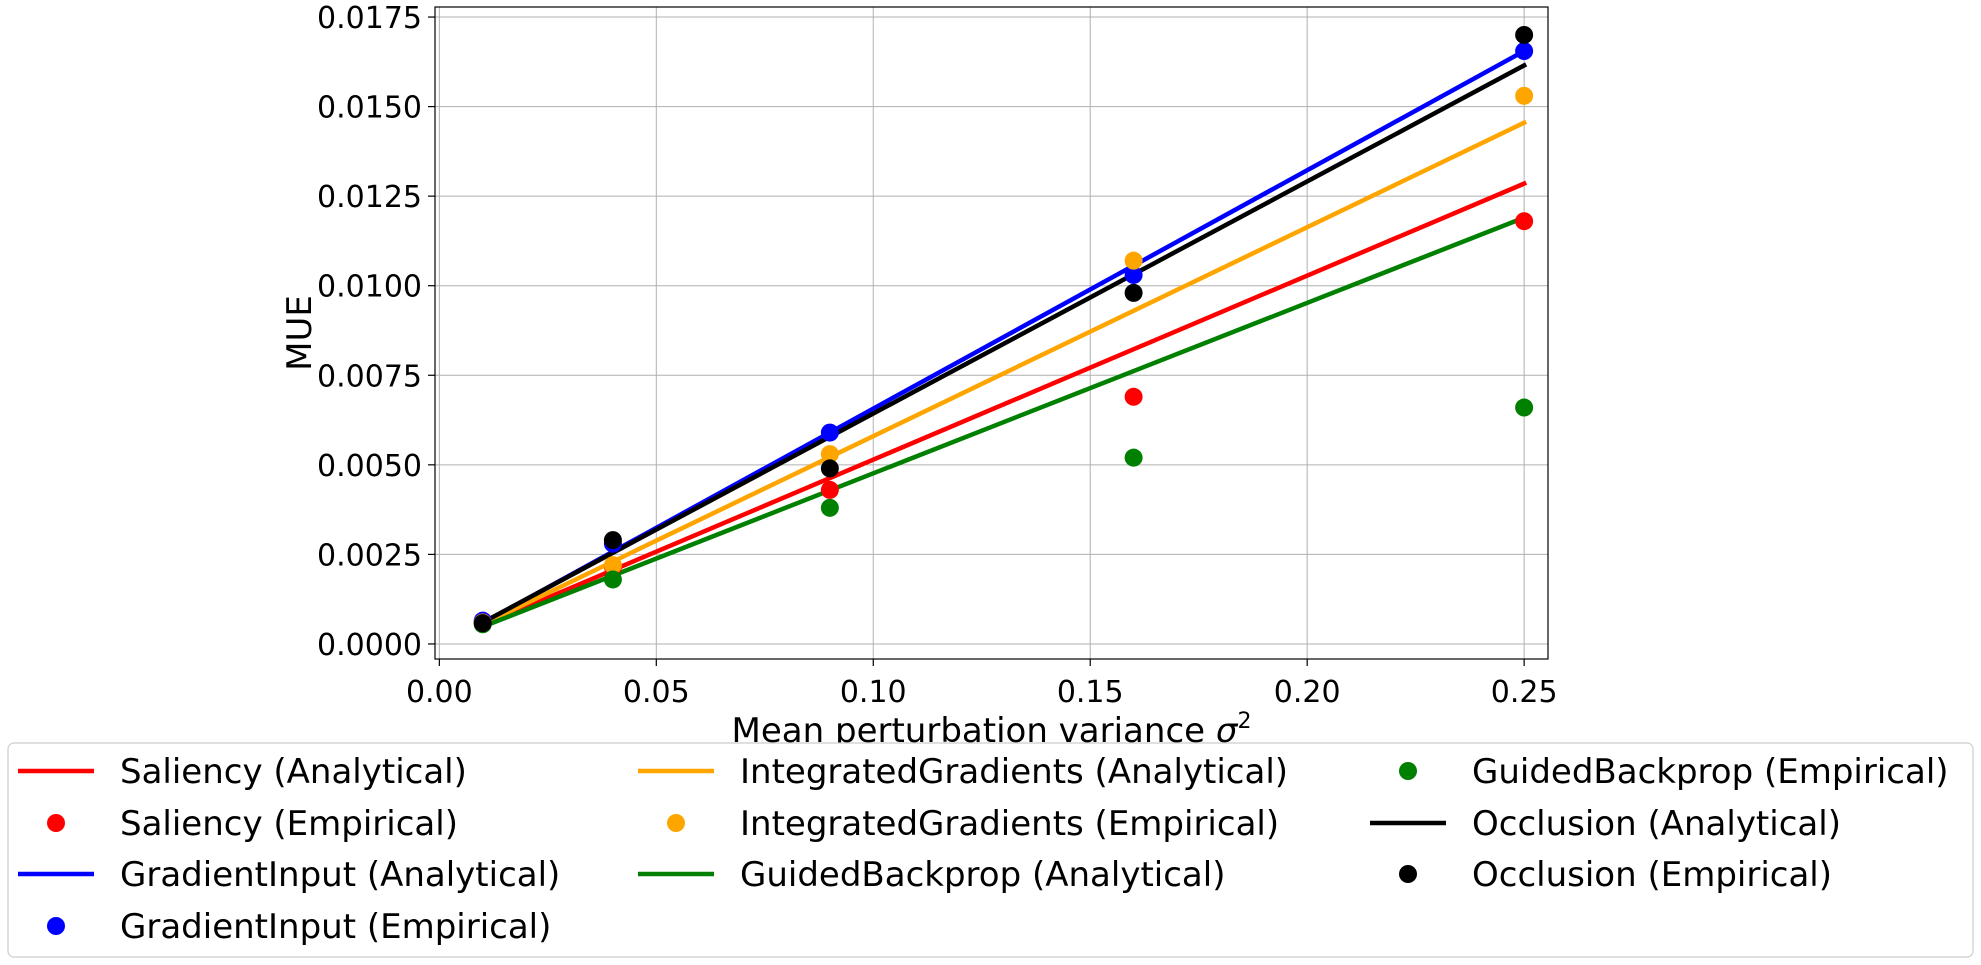 This screenshot has width=1981, height=965. What do you see at coordinates (1656, 824) in the screenshot?
I see `legend-label: Occlusion (Analytical)` at bounding box center [1656, 824].